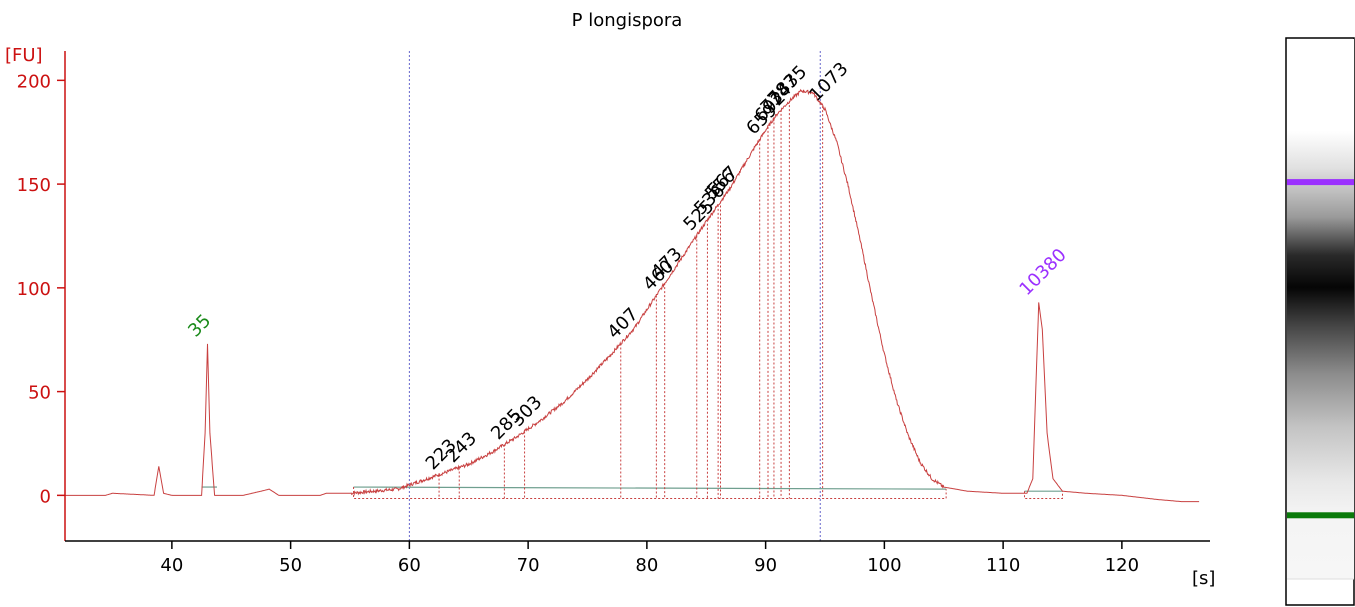  I want to click on gel-lane, so click(1320, 321).